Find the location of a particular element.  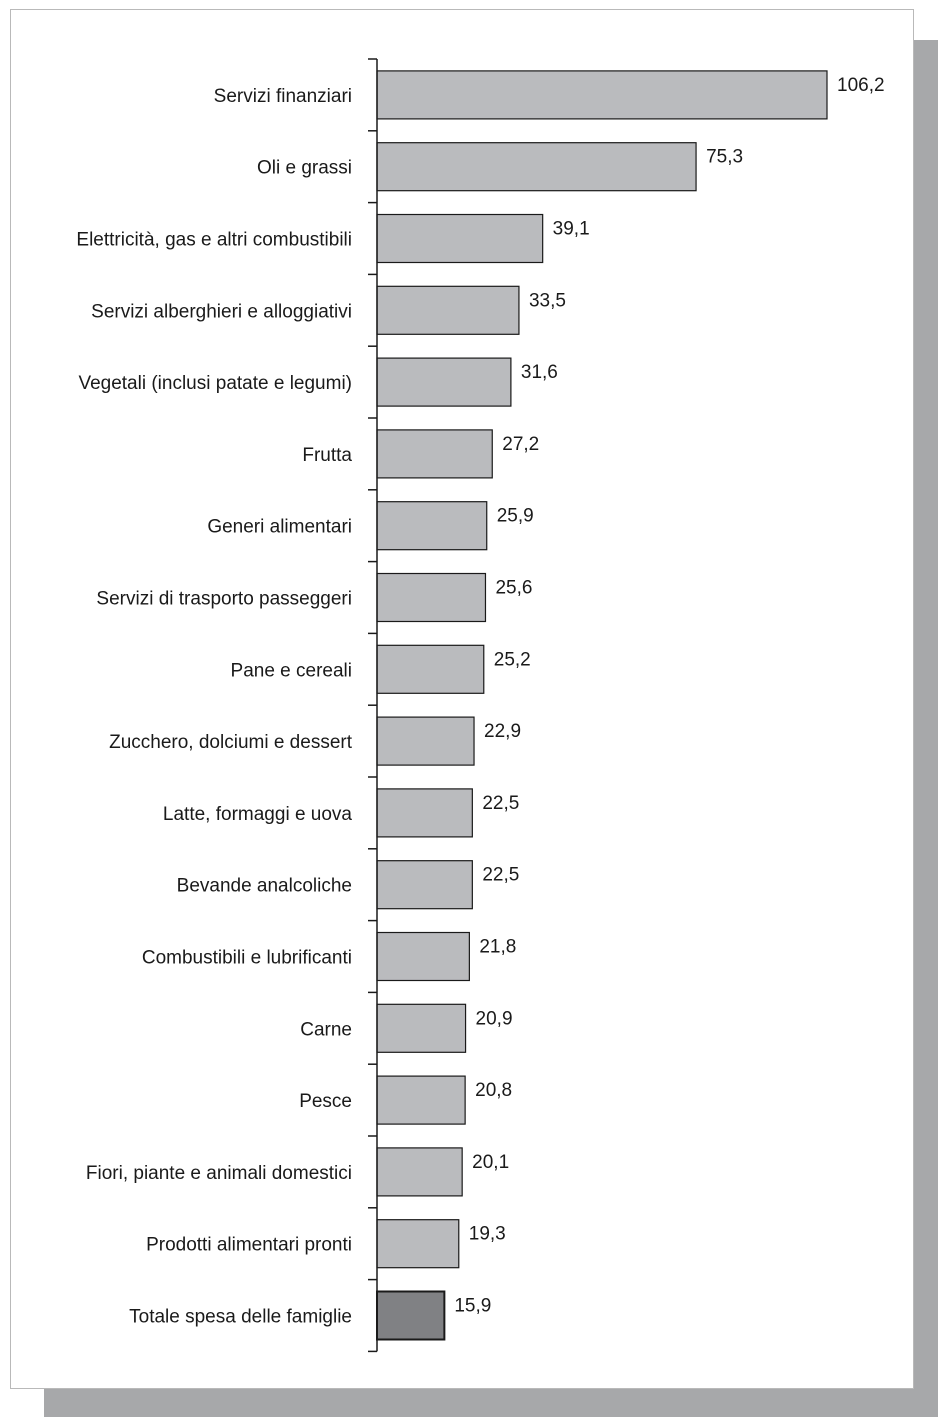

category-label: Totale spesa delle famiglie is located at coordinates (240, 1317).